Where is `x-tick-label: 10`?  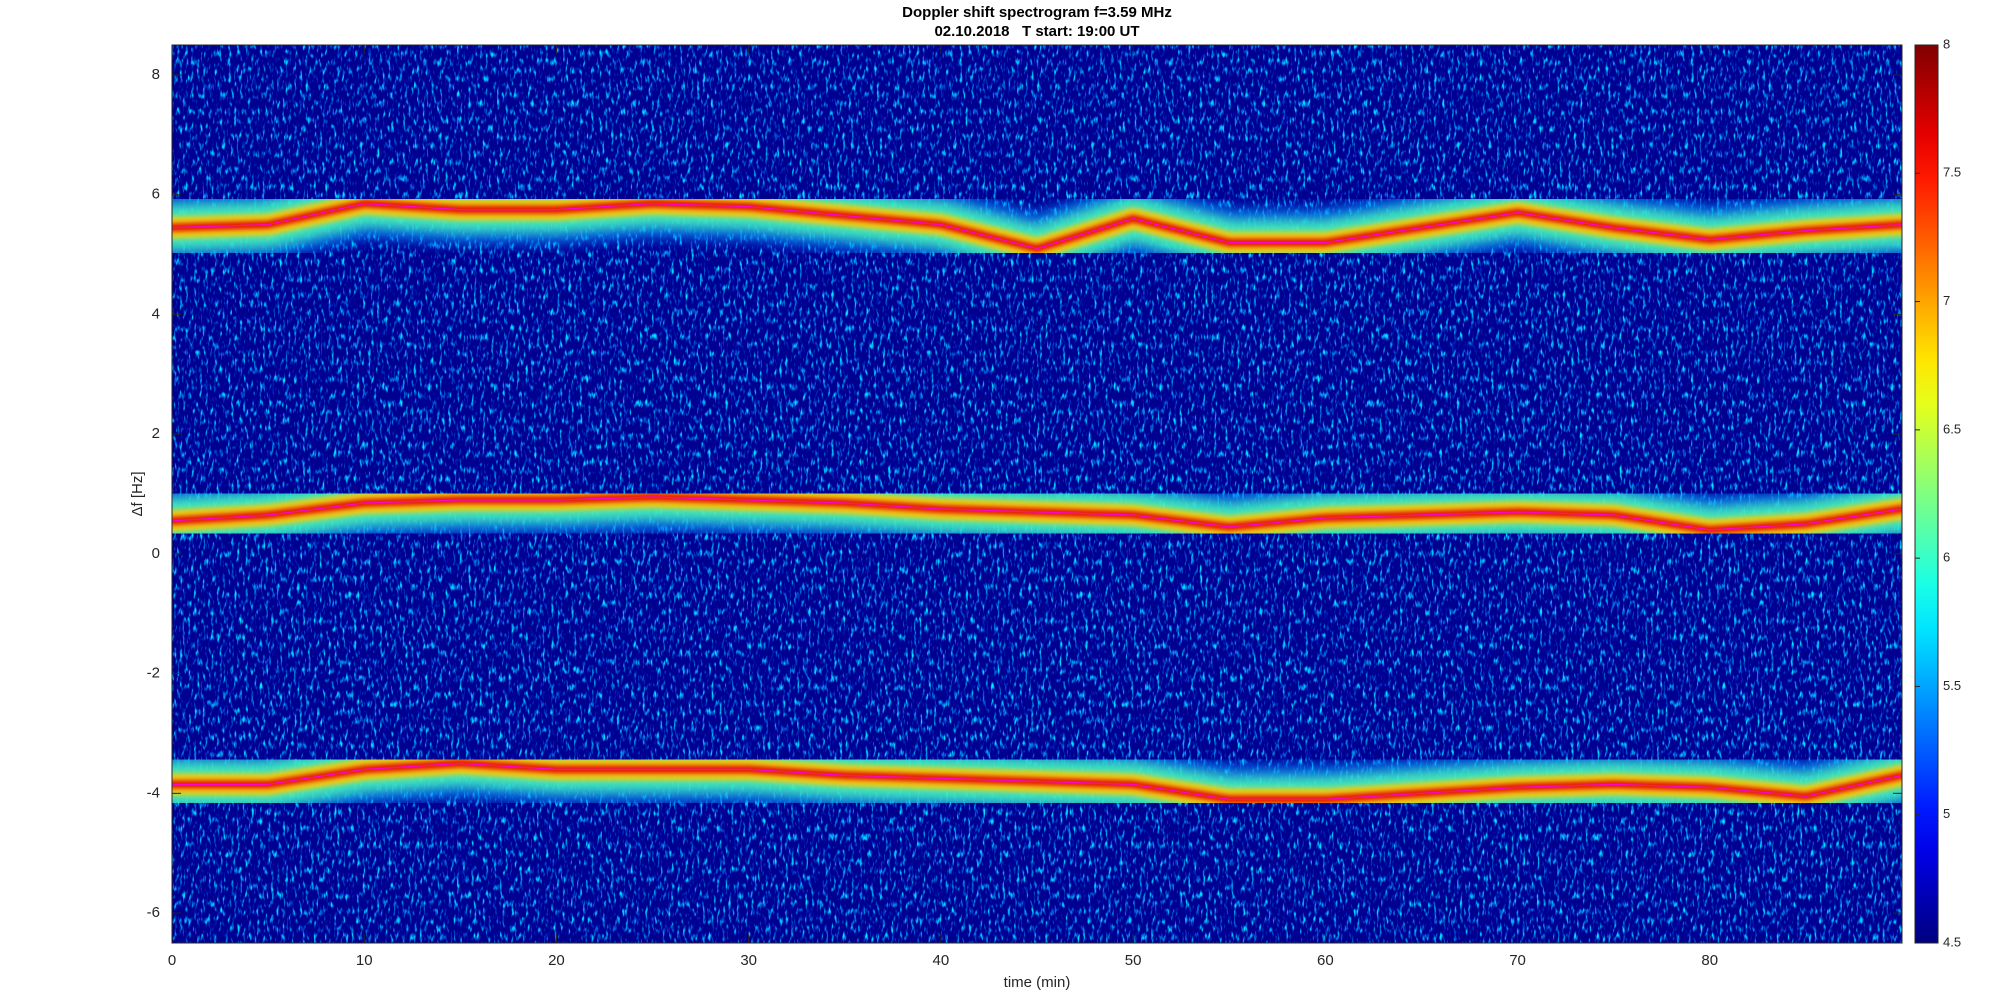 x-tick-label: 10 is located at coordinates (364, 960).